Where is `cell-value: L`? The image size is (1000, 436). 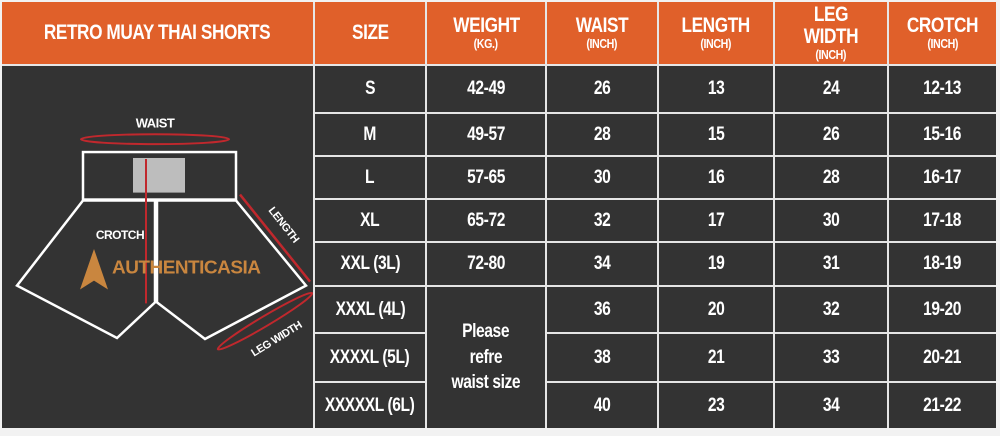 cell-value: L is located at coordinates (370, 177).